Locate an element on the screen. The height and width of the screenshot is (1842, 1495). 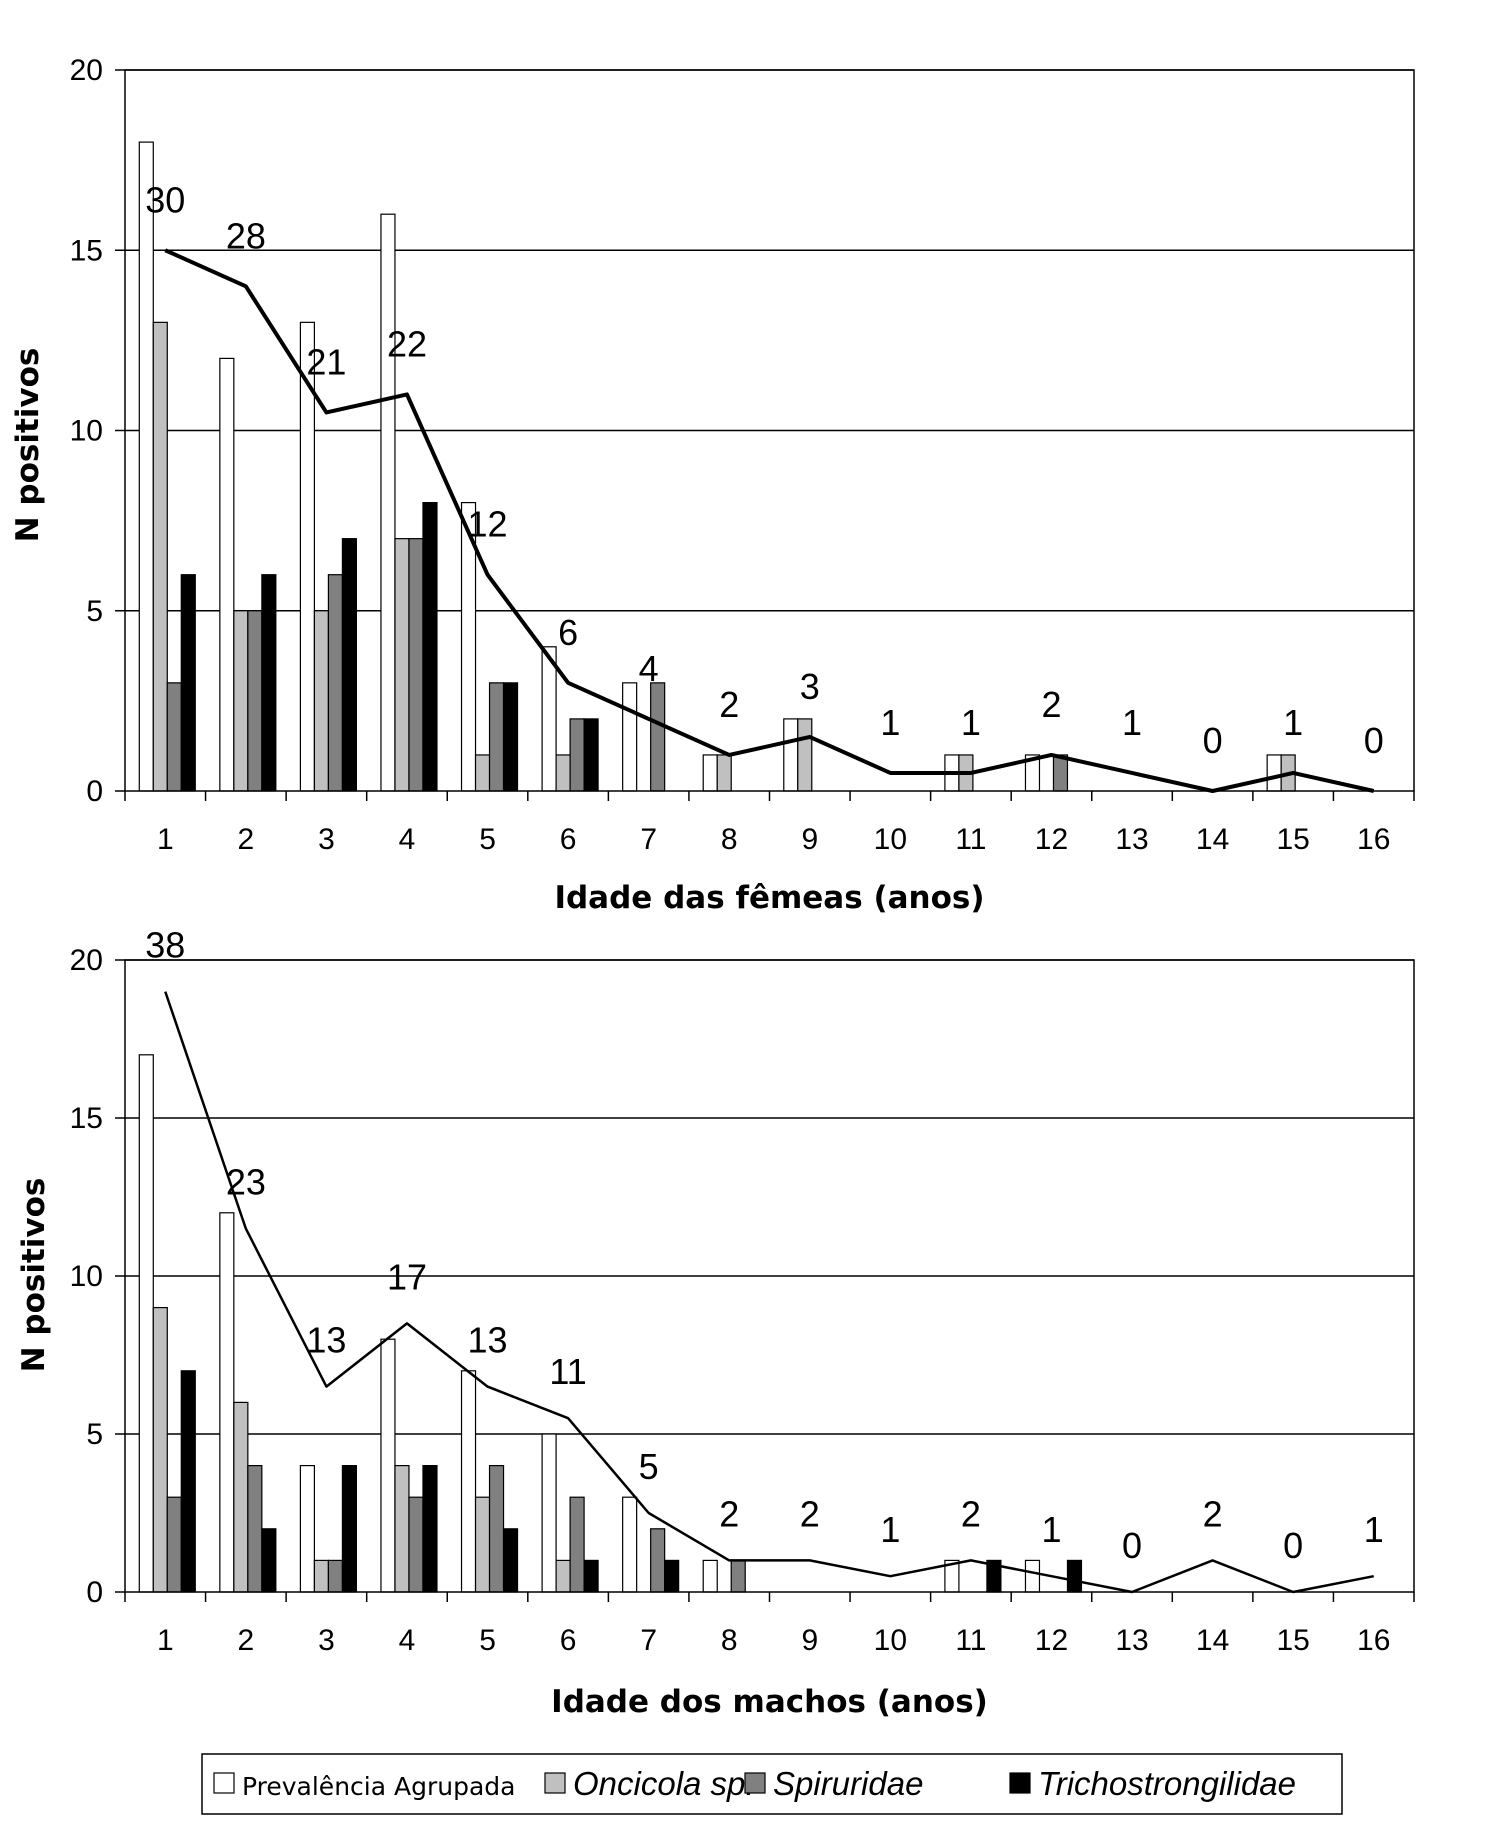
line-data-label: 22 is located at coordinates (407, 343).